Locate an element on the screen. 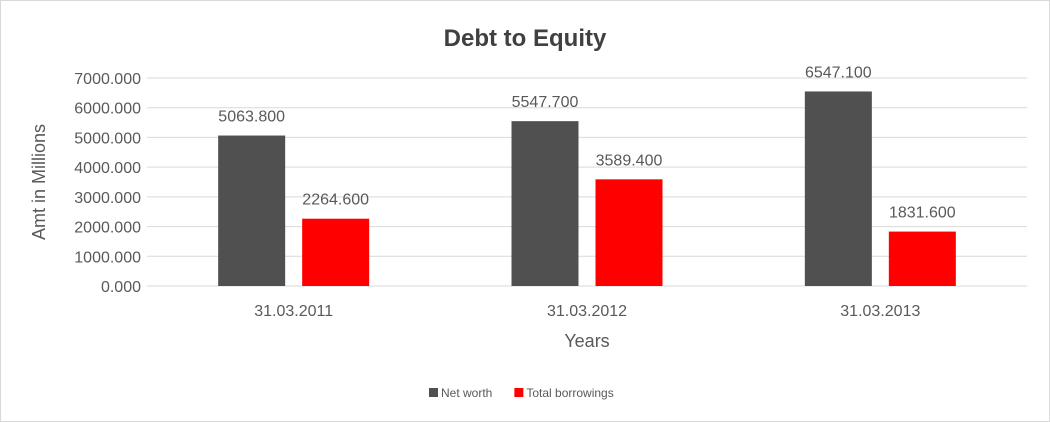 The image size is (1050, 422). x-tick-label: 31.03.2012 is located at coordinates (587, 311).